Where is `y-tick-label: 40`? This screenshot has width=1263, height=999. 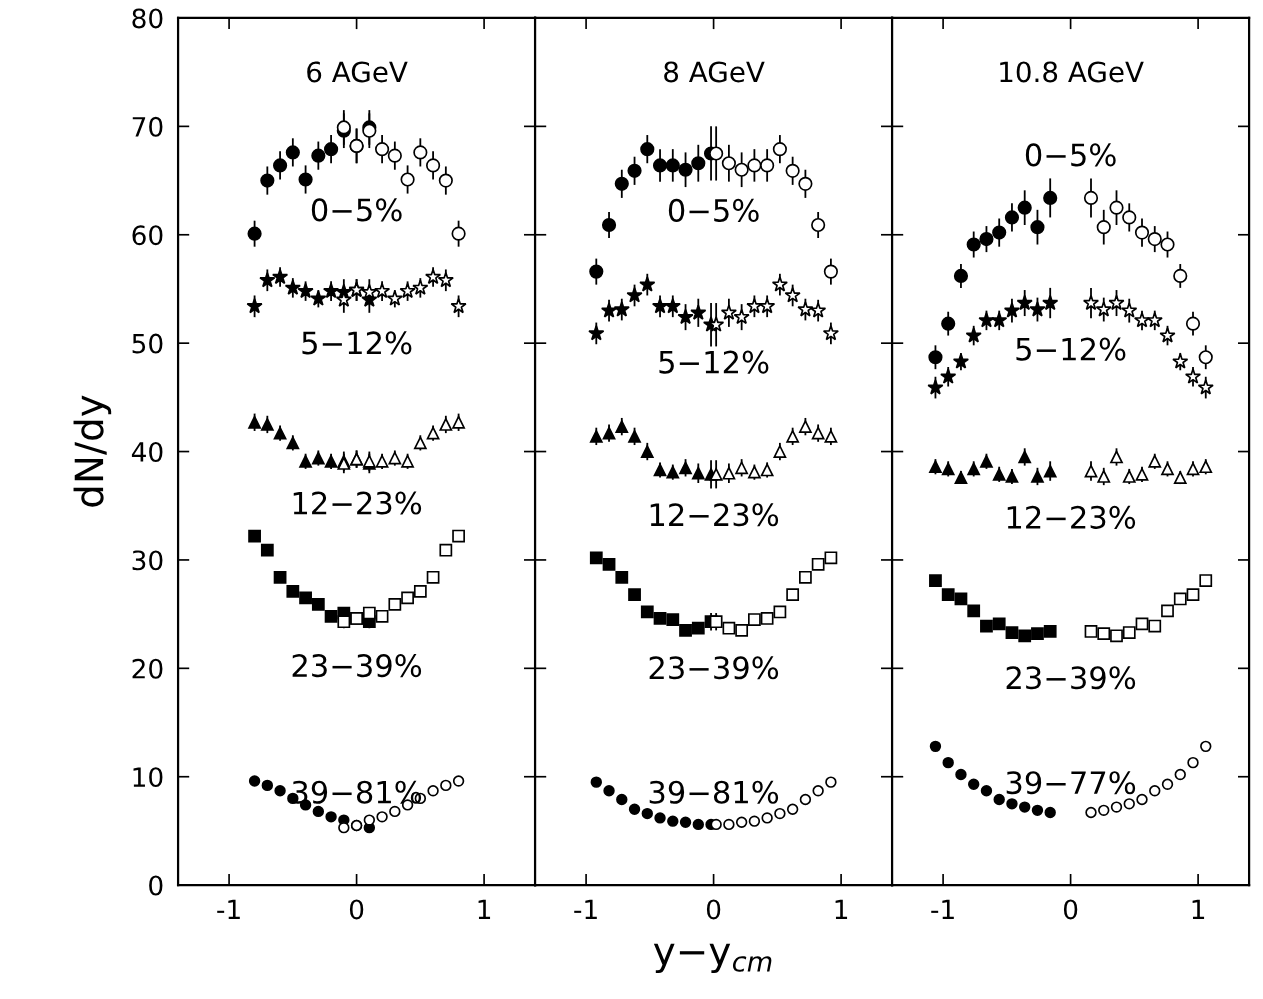
y-tick-label: 40 is located at coordinates (147, 451).